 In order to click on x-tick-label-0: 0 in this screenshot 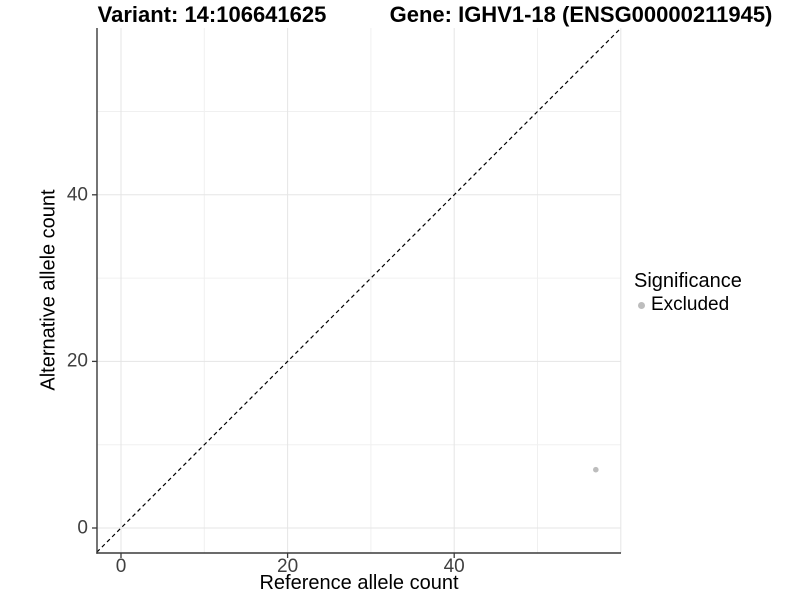, I will do `click(121, 566)`.